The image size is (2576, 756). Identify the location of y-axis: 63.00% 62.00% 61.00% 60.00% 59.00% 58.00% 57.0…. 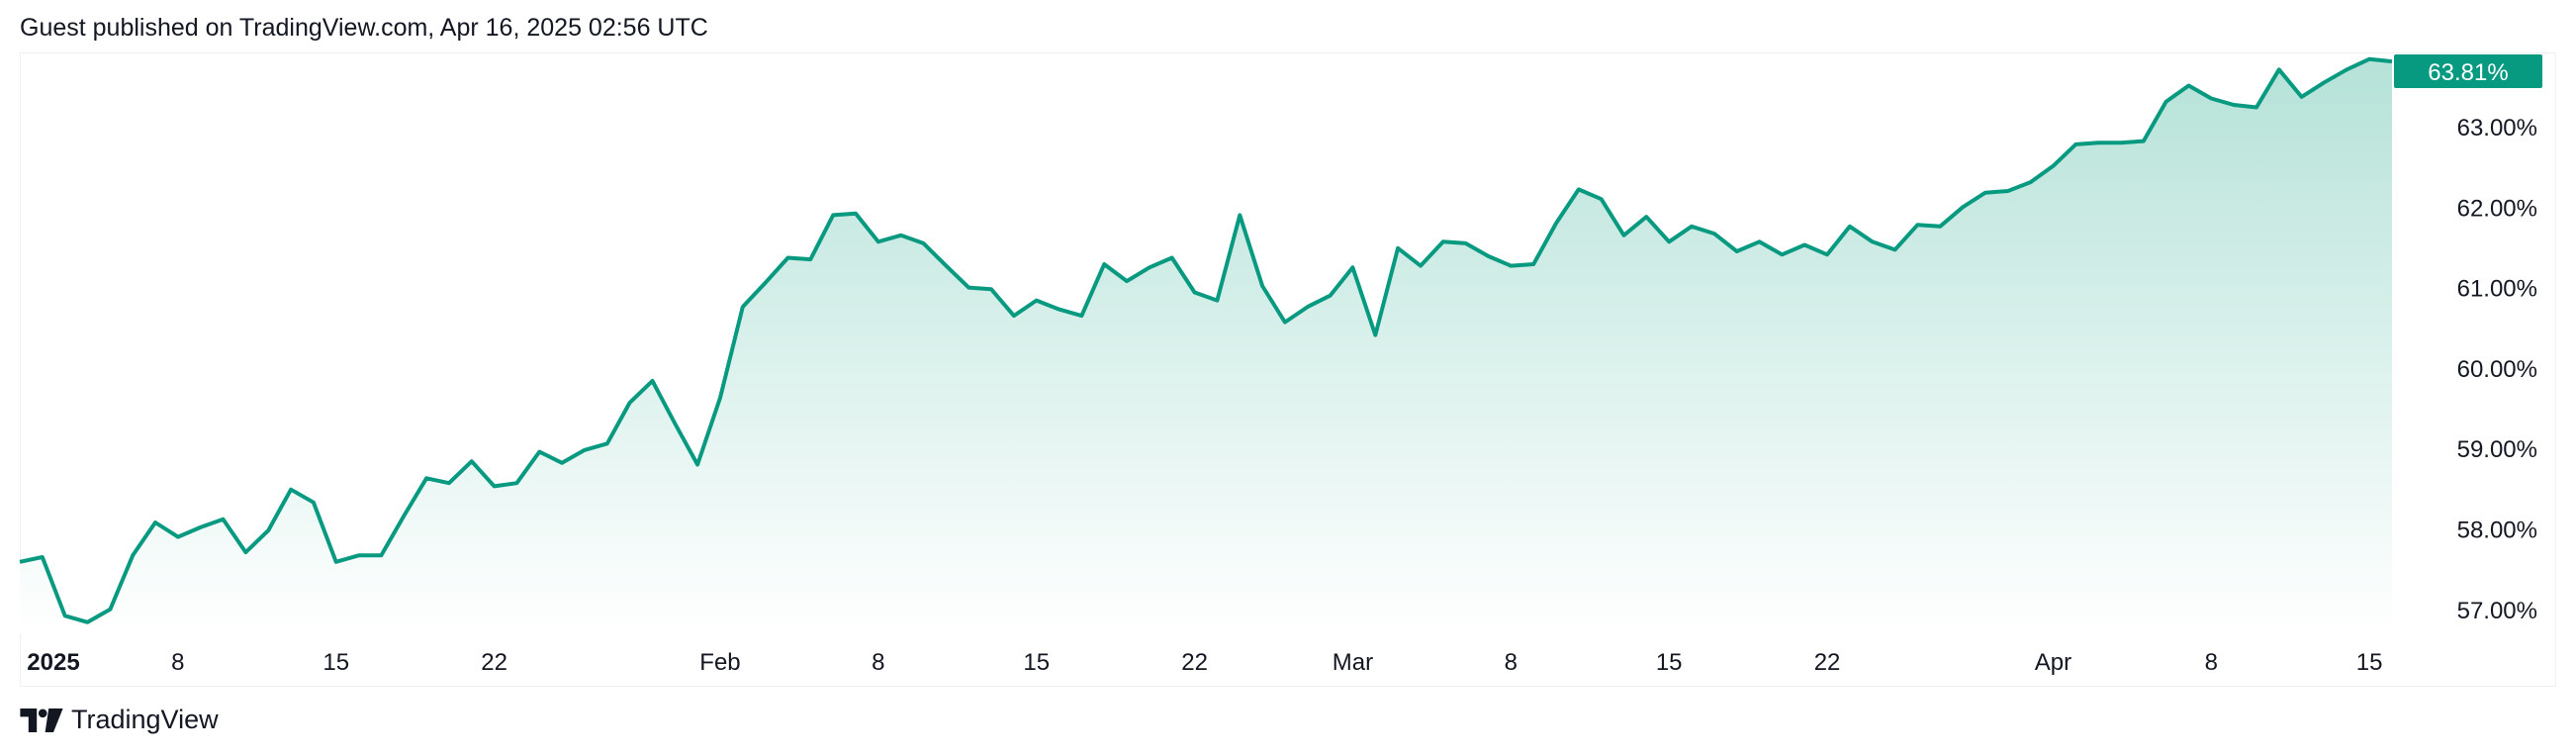
(2497, 370).